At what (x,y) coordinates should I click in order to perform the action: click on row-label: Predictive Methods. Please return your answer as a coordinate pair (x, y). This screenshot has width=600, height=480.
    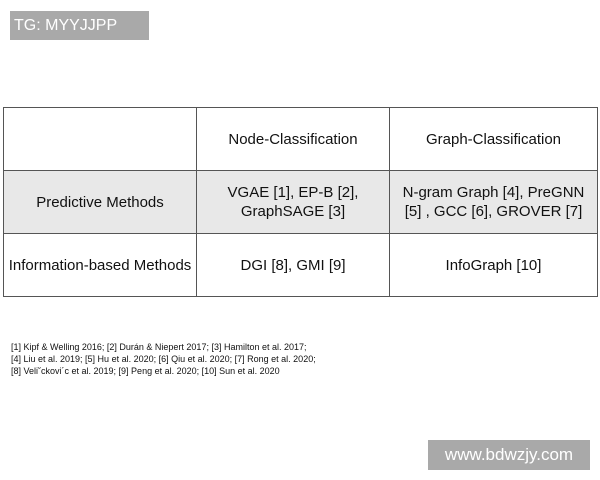
    Looking at the image, I should click on (100, 202).